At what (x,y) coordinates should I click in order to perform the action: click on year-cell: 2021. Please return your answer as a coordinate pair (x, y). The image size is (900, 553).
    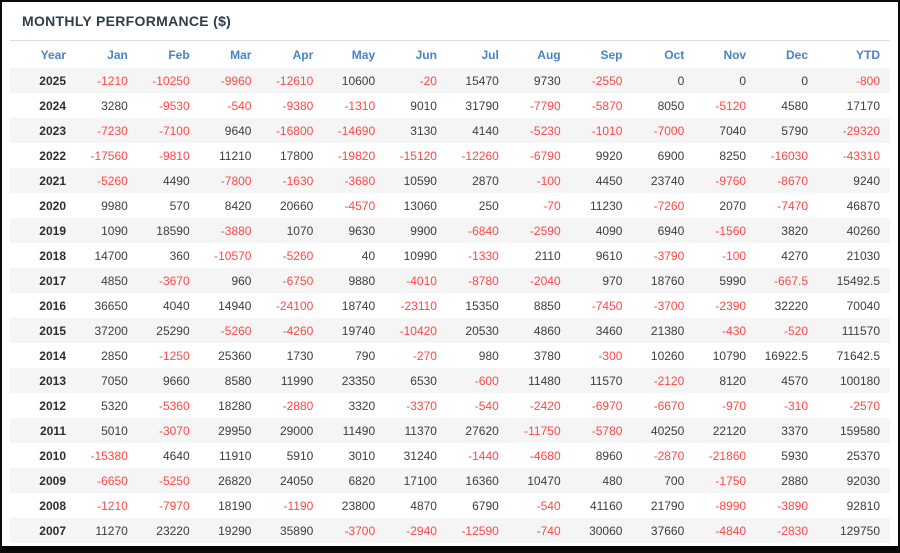
    Looking at the image, I should click on (52, 180).